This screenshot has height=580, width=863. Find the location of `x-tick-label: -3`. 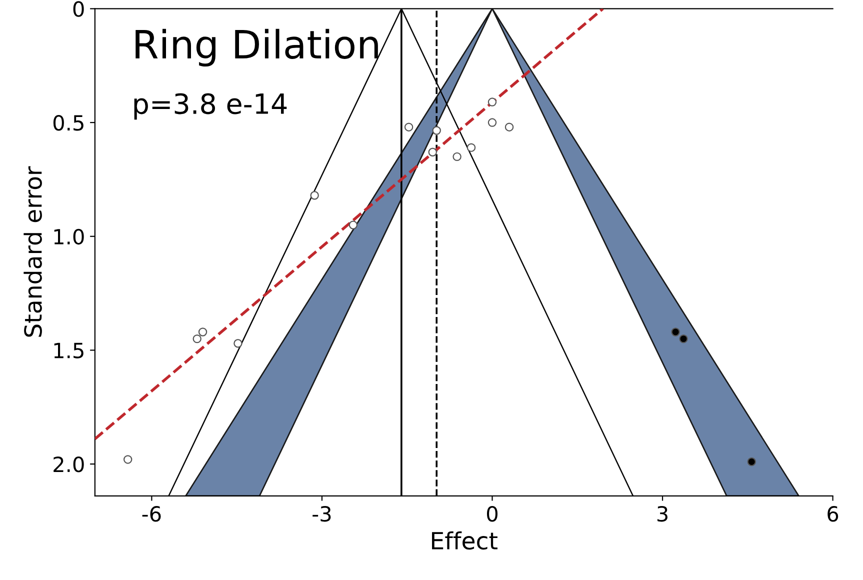

x-tick-label: -3 is located at coordinates (321, 514).